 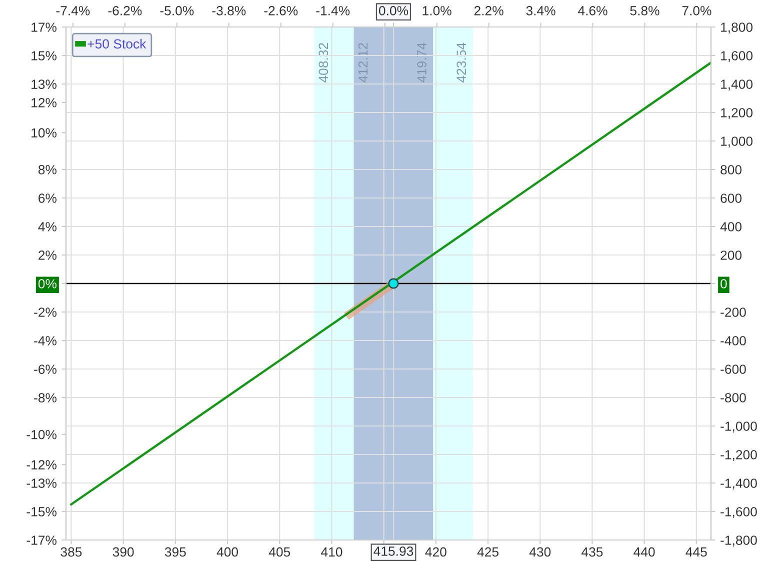 What do you see at coordinates (738, 455) in the screenshot?
I see `y2-tick-label: -1,200` at bounding box center [738, 455].